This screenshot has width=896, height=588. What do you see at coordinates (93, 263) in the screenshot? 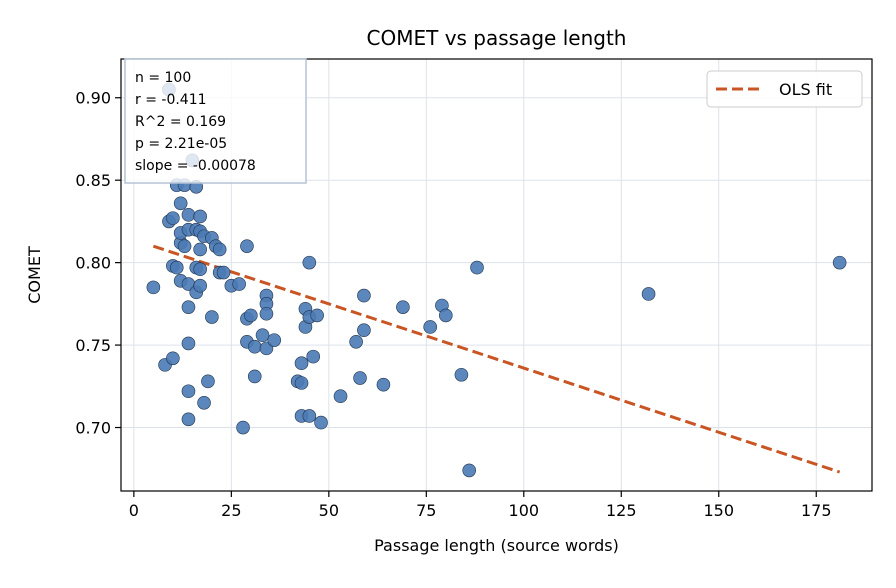
I see `y-tick-label: 0.80` at bounding box center [93, 263].